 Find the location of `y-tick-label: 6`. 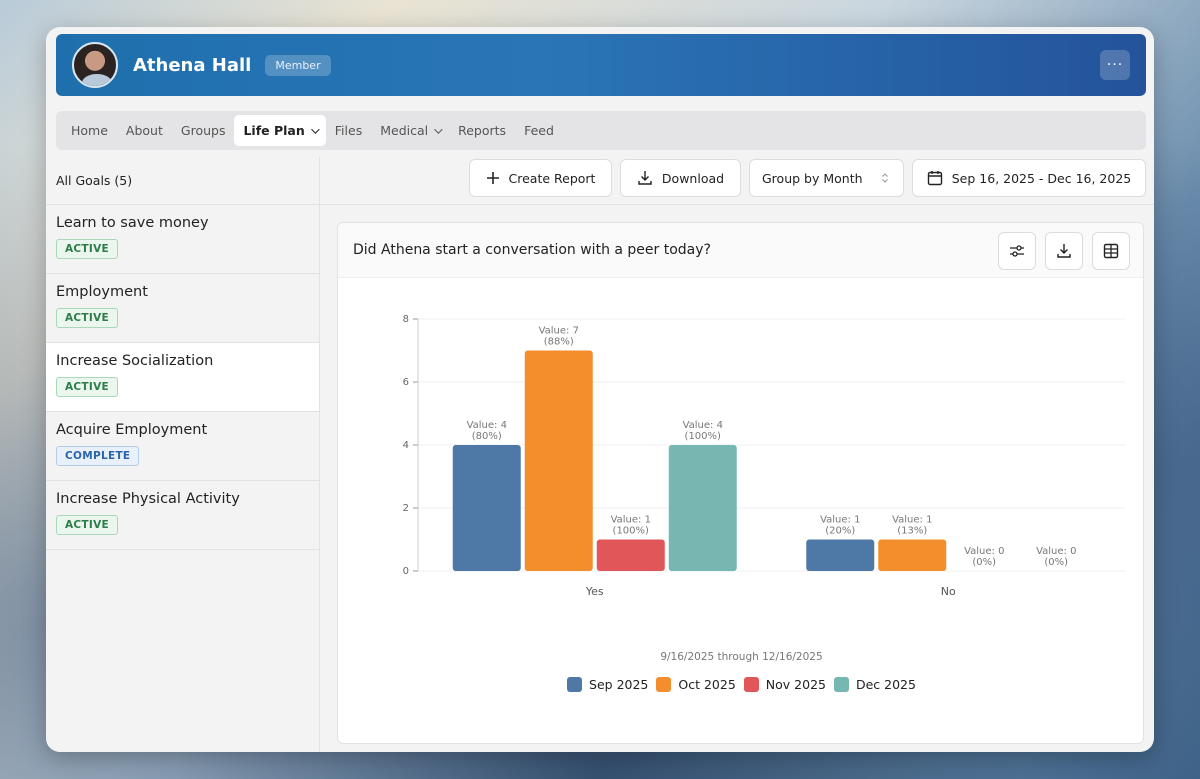

y-tick-label: 6 is located at coordinates (406, 382).